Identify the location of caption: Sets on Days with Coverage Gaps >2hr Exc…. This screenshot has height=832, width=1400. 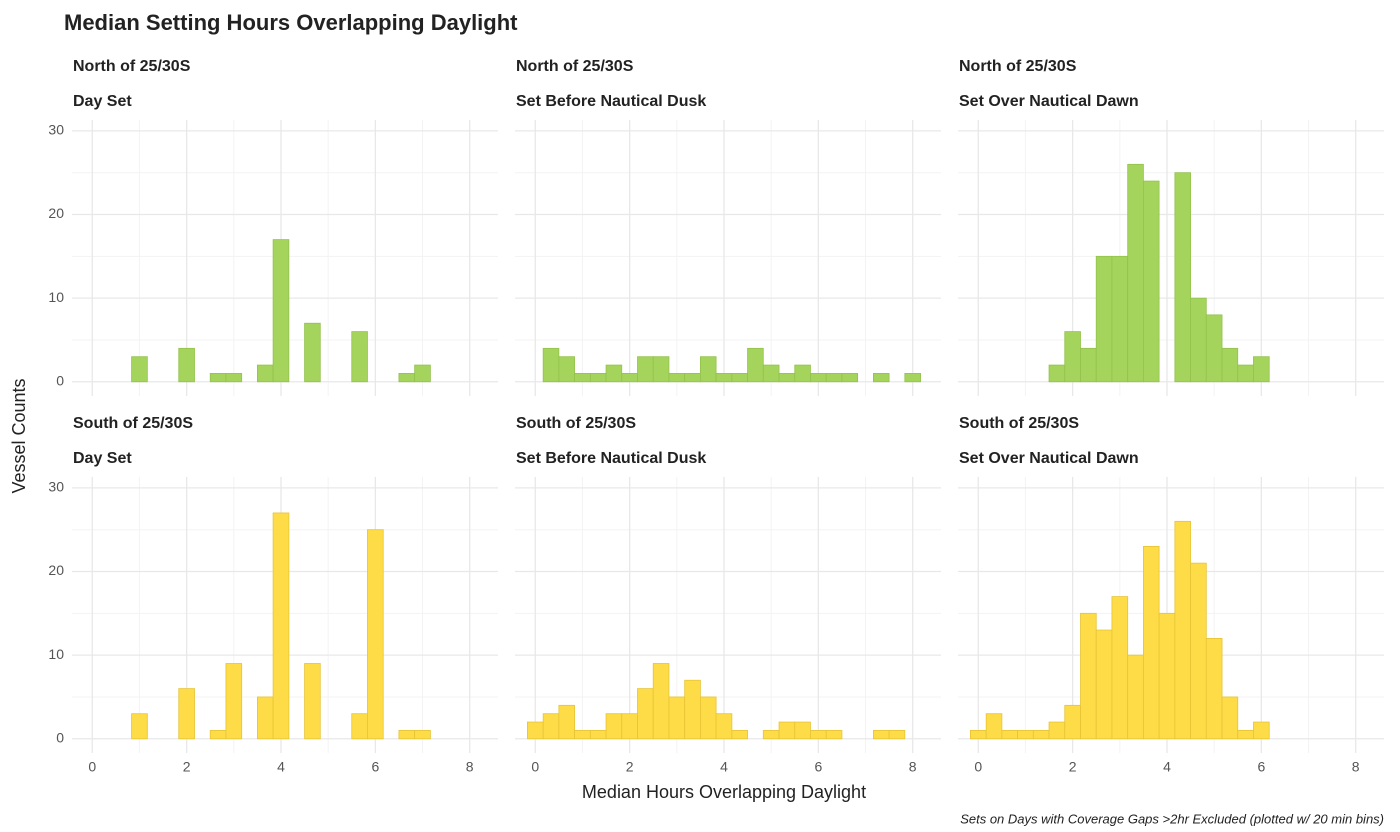
(1172, 818).